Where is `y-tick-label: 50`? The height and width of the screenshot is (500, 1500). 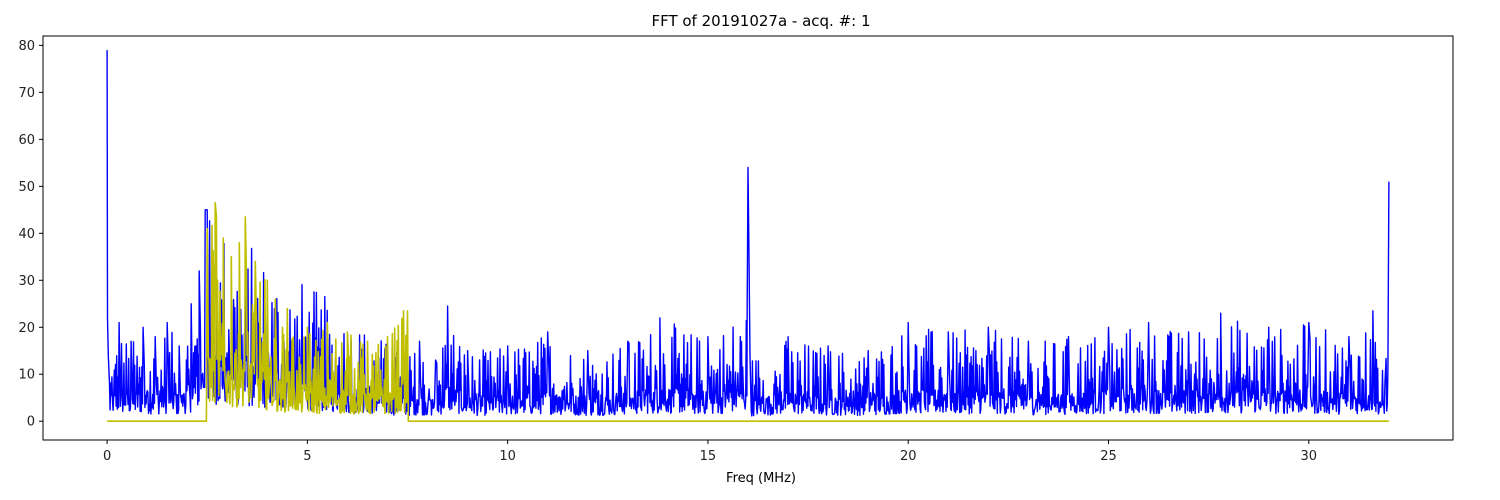 y-tick-label: 50 is located at coordinates (26, 187).